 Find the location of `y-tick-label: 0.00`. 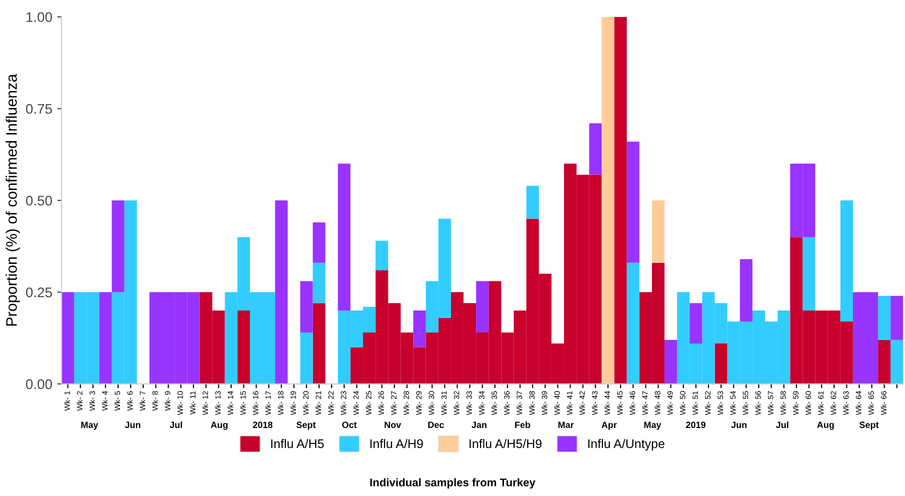

y-tick-label: 0.00 is located at coordinates (39, 384).